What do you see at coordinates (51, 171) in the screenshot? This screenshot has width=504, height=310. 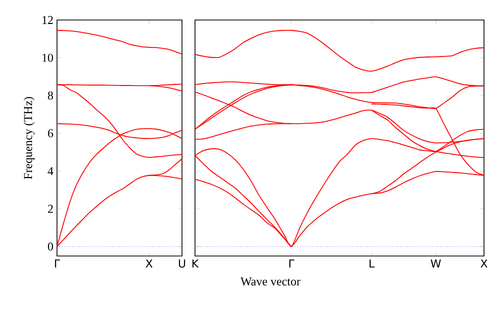 I see `y-tick-label: 4` at bounding box center [51, 171].